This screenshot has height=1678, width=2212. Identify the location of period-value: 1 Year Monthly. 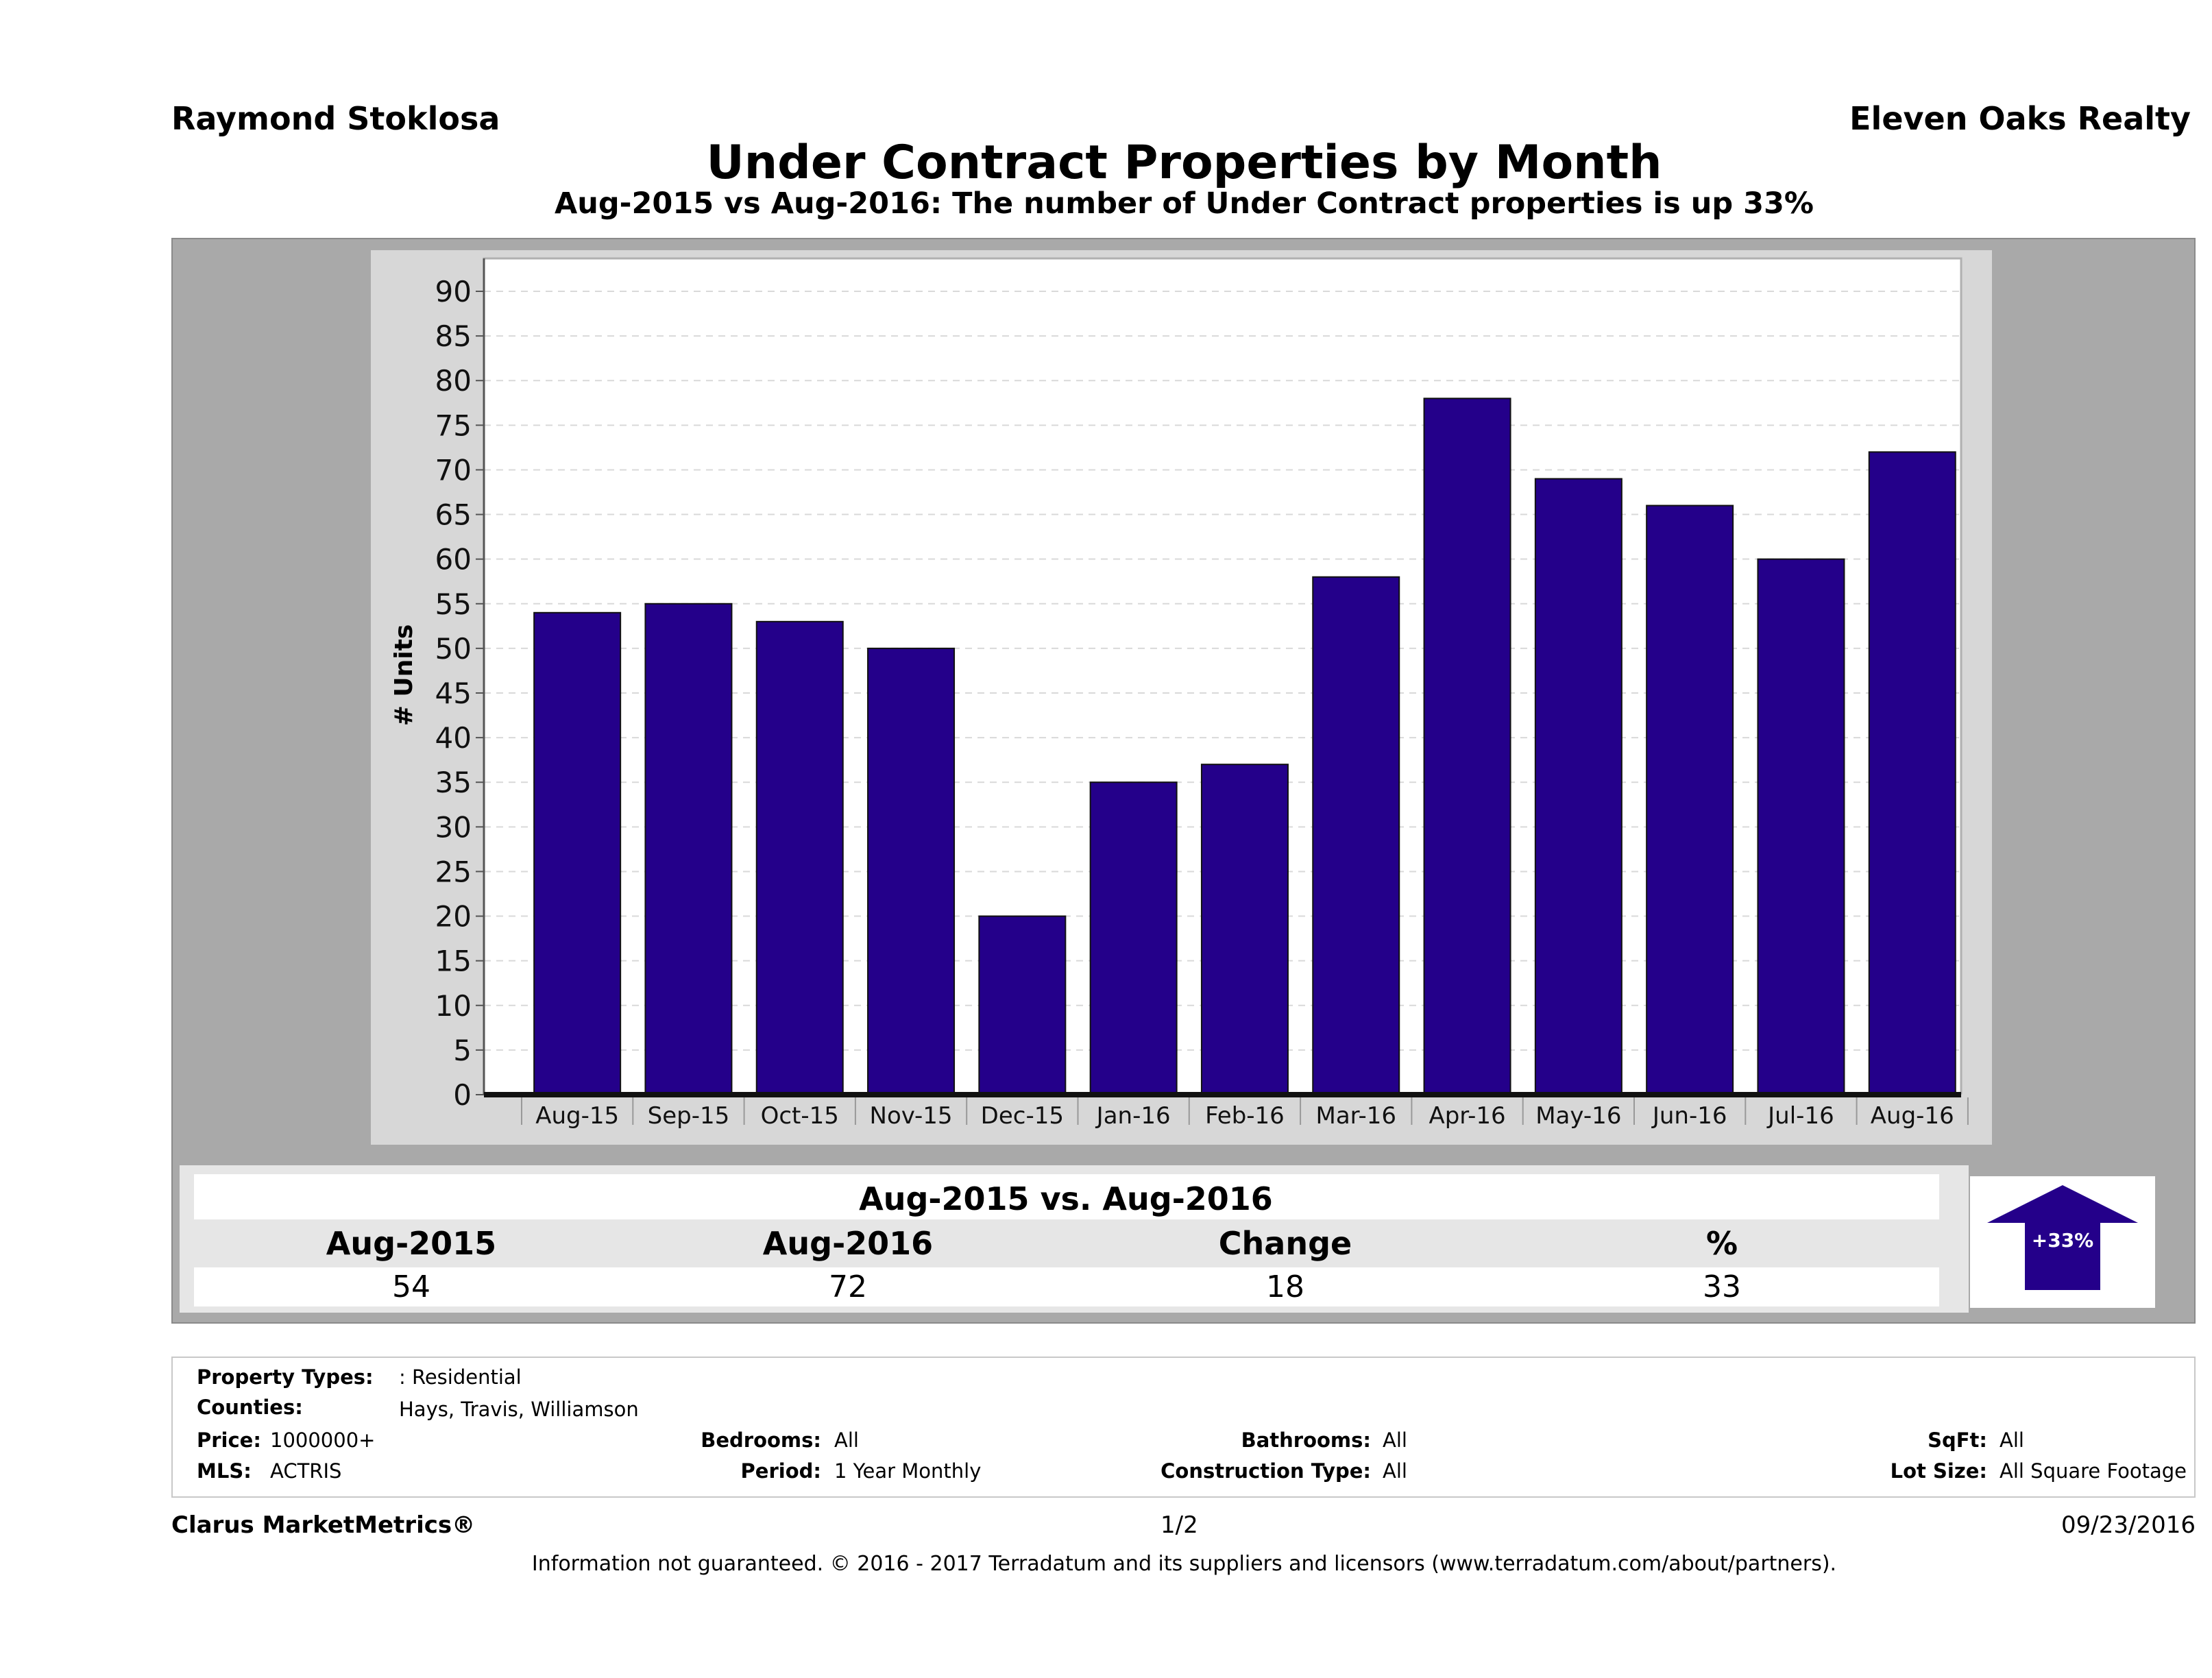
(908, 1471).